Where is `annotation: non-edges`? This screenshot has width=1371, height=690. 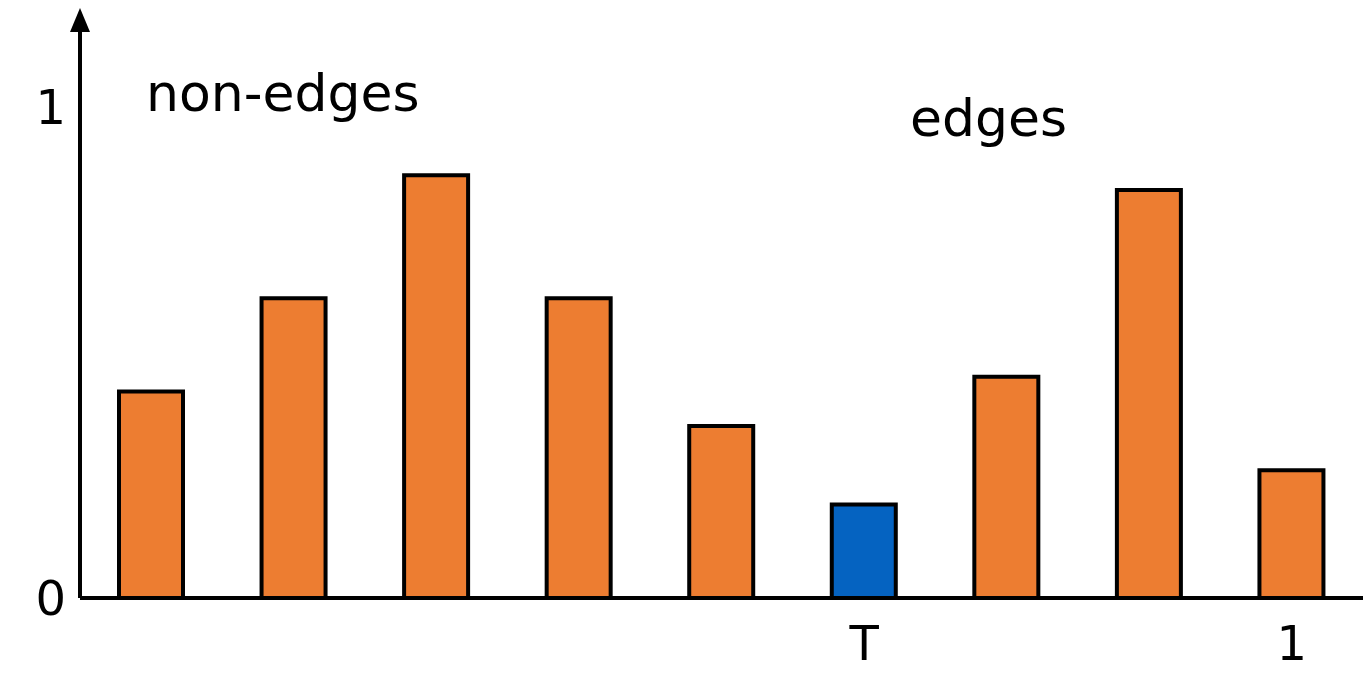 annotation: non-edges is located at coordinates (283, 93).